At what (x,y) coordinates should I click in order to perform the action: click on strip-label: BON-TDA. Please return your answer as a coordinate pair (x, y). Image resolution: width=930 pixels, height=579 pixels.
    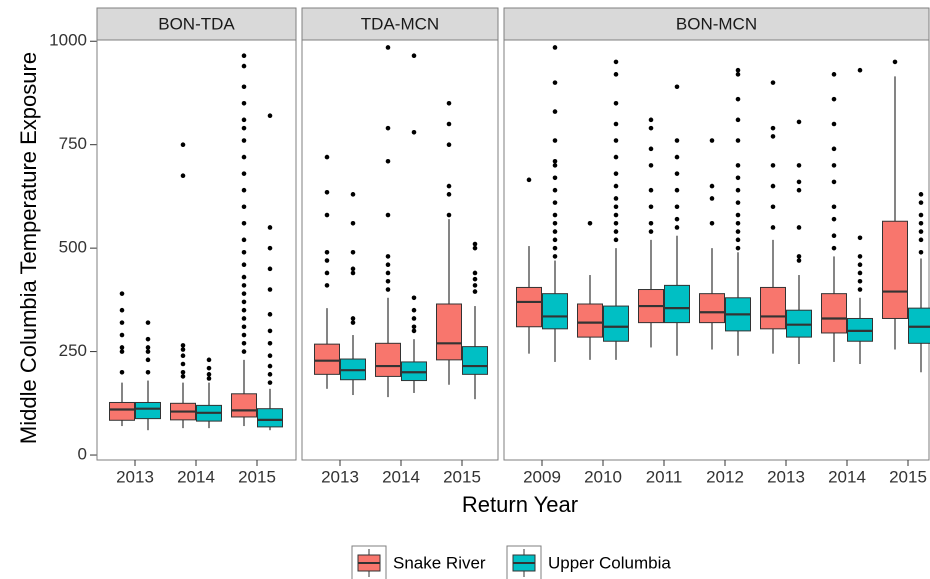
    Looking at the image, I should click on (196, 23).